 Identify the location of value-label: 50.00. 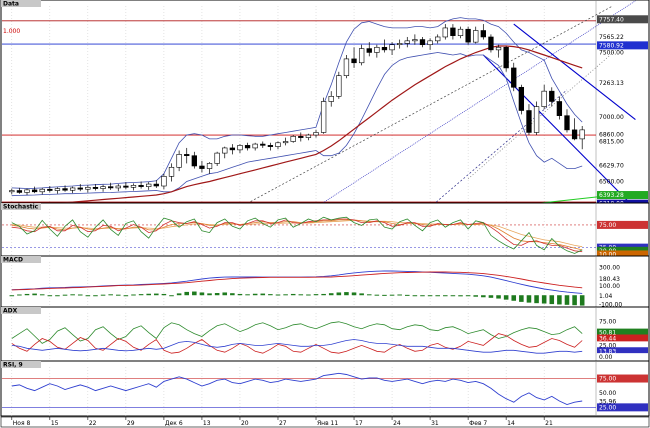
(607, 393).